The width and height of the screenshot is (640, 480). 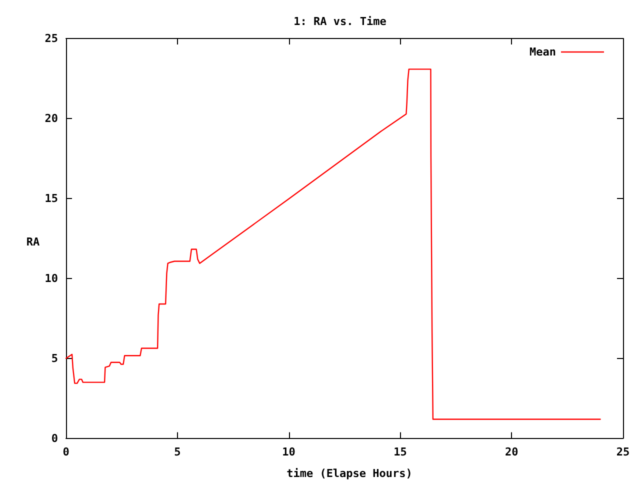 I want to click on x-tick-label: 0, so click(x=66, y=451).